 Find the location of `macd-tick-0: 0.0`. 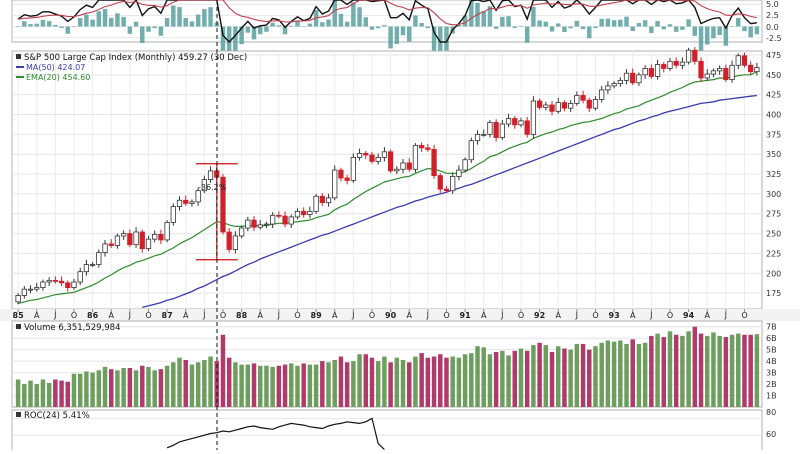

macd-tick-0: 0.0 is located at coordinates (772, 27).